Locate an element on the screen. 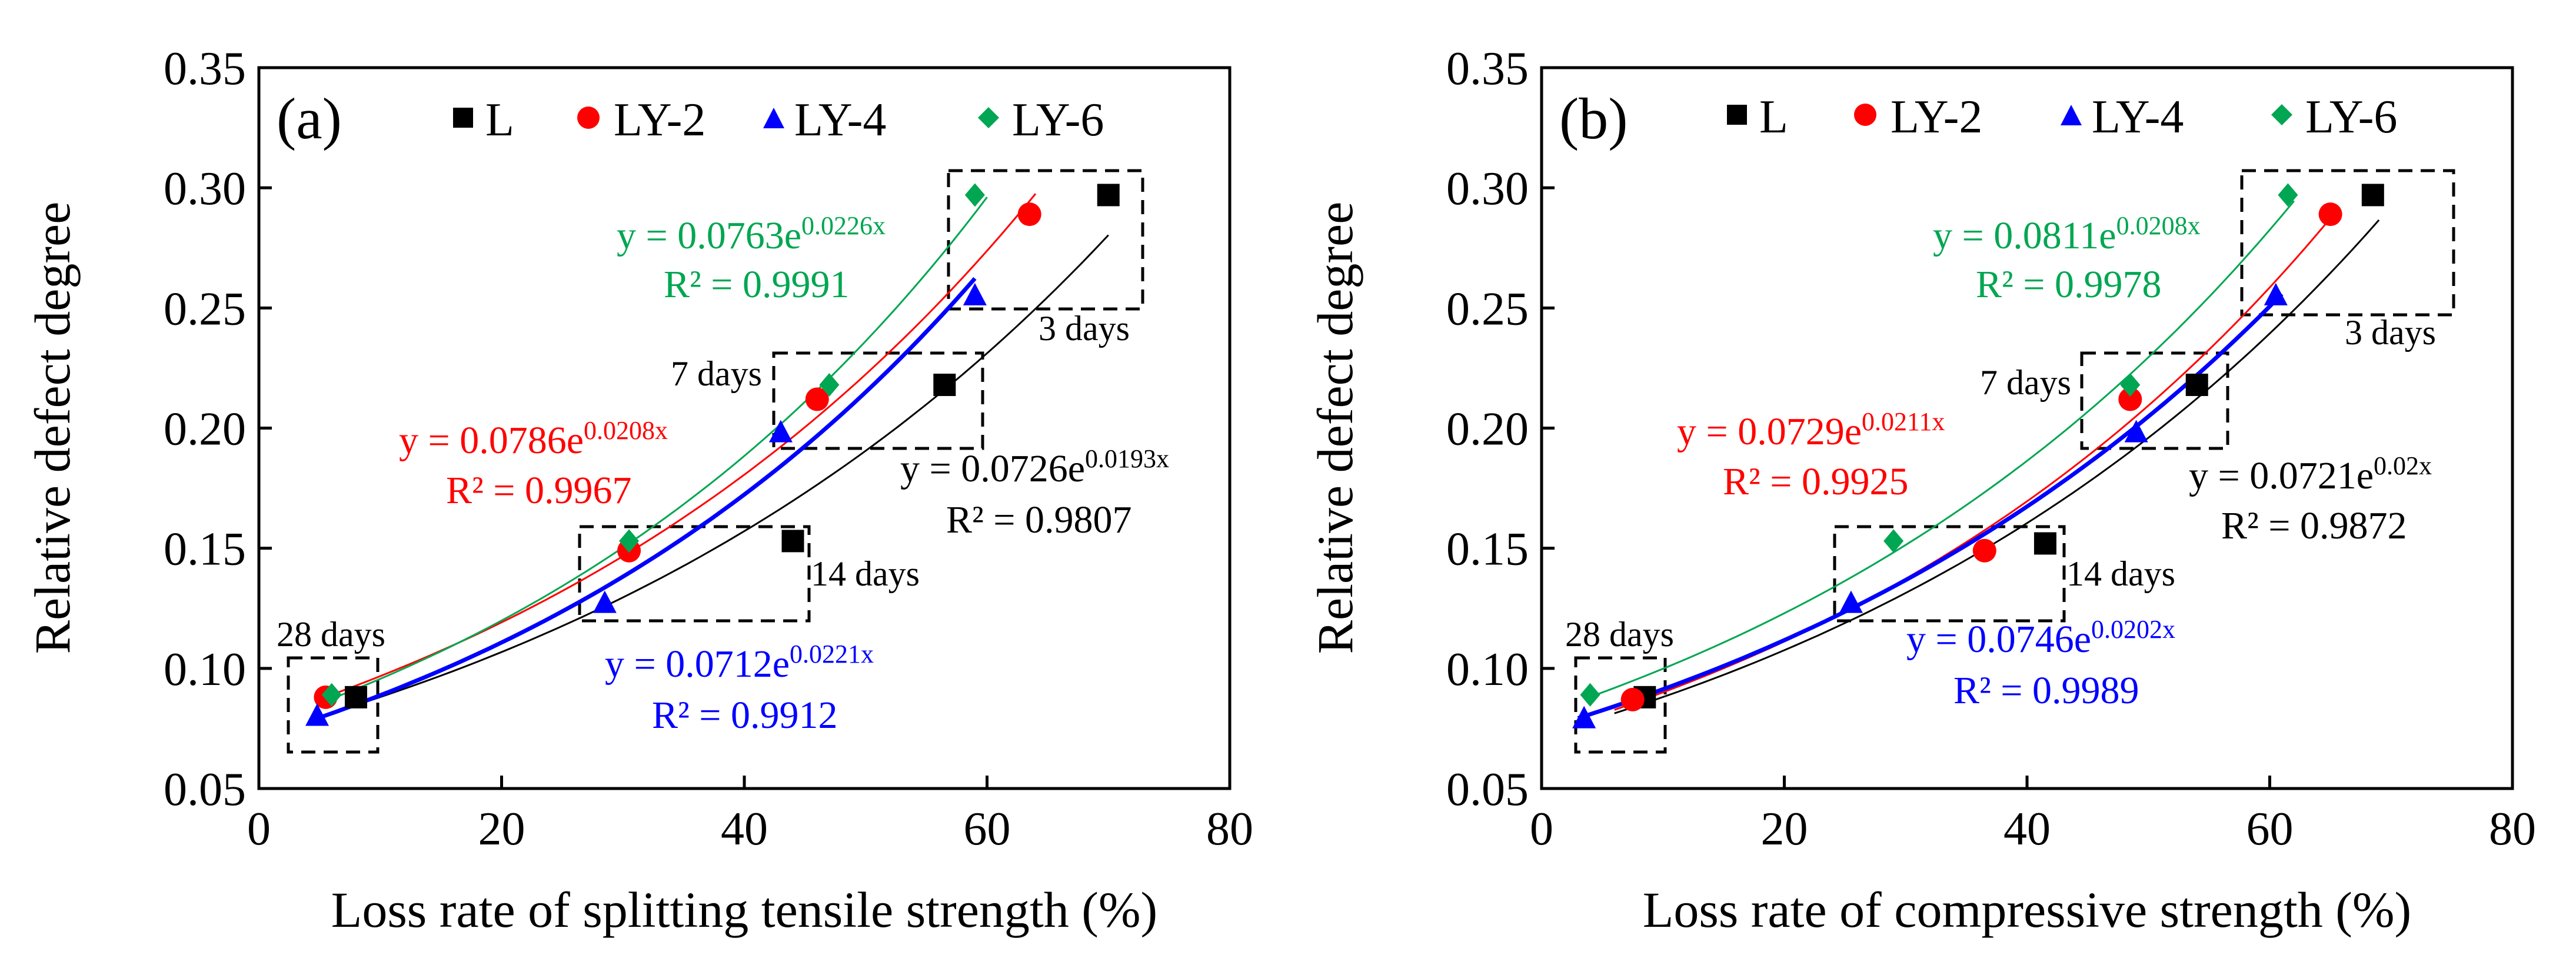 The height and width of the screenshot is (968, 2576). y-tick-label: 0.30 is located at coordinates (205, 189).